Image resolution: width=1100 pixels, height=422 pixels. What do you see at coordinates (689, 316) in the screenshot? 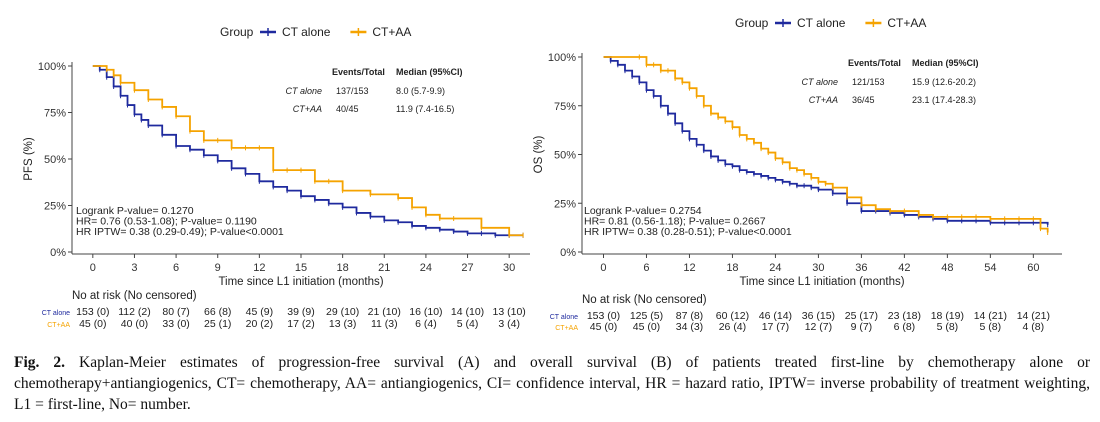
I see `os-risk-value: 87 (8)` at bounding box center [689, 316].